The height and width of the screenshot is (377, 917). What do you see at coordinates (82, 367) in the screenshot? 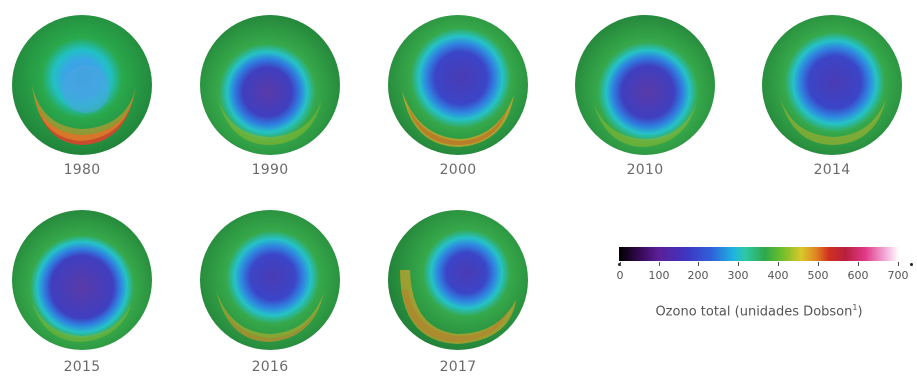
I see `year-label-2015: 2015` at bounding box center [82, 367].